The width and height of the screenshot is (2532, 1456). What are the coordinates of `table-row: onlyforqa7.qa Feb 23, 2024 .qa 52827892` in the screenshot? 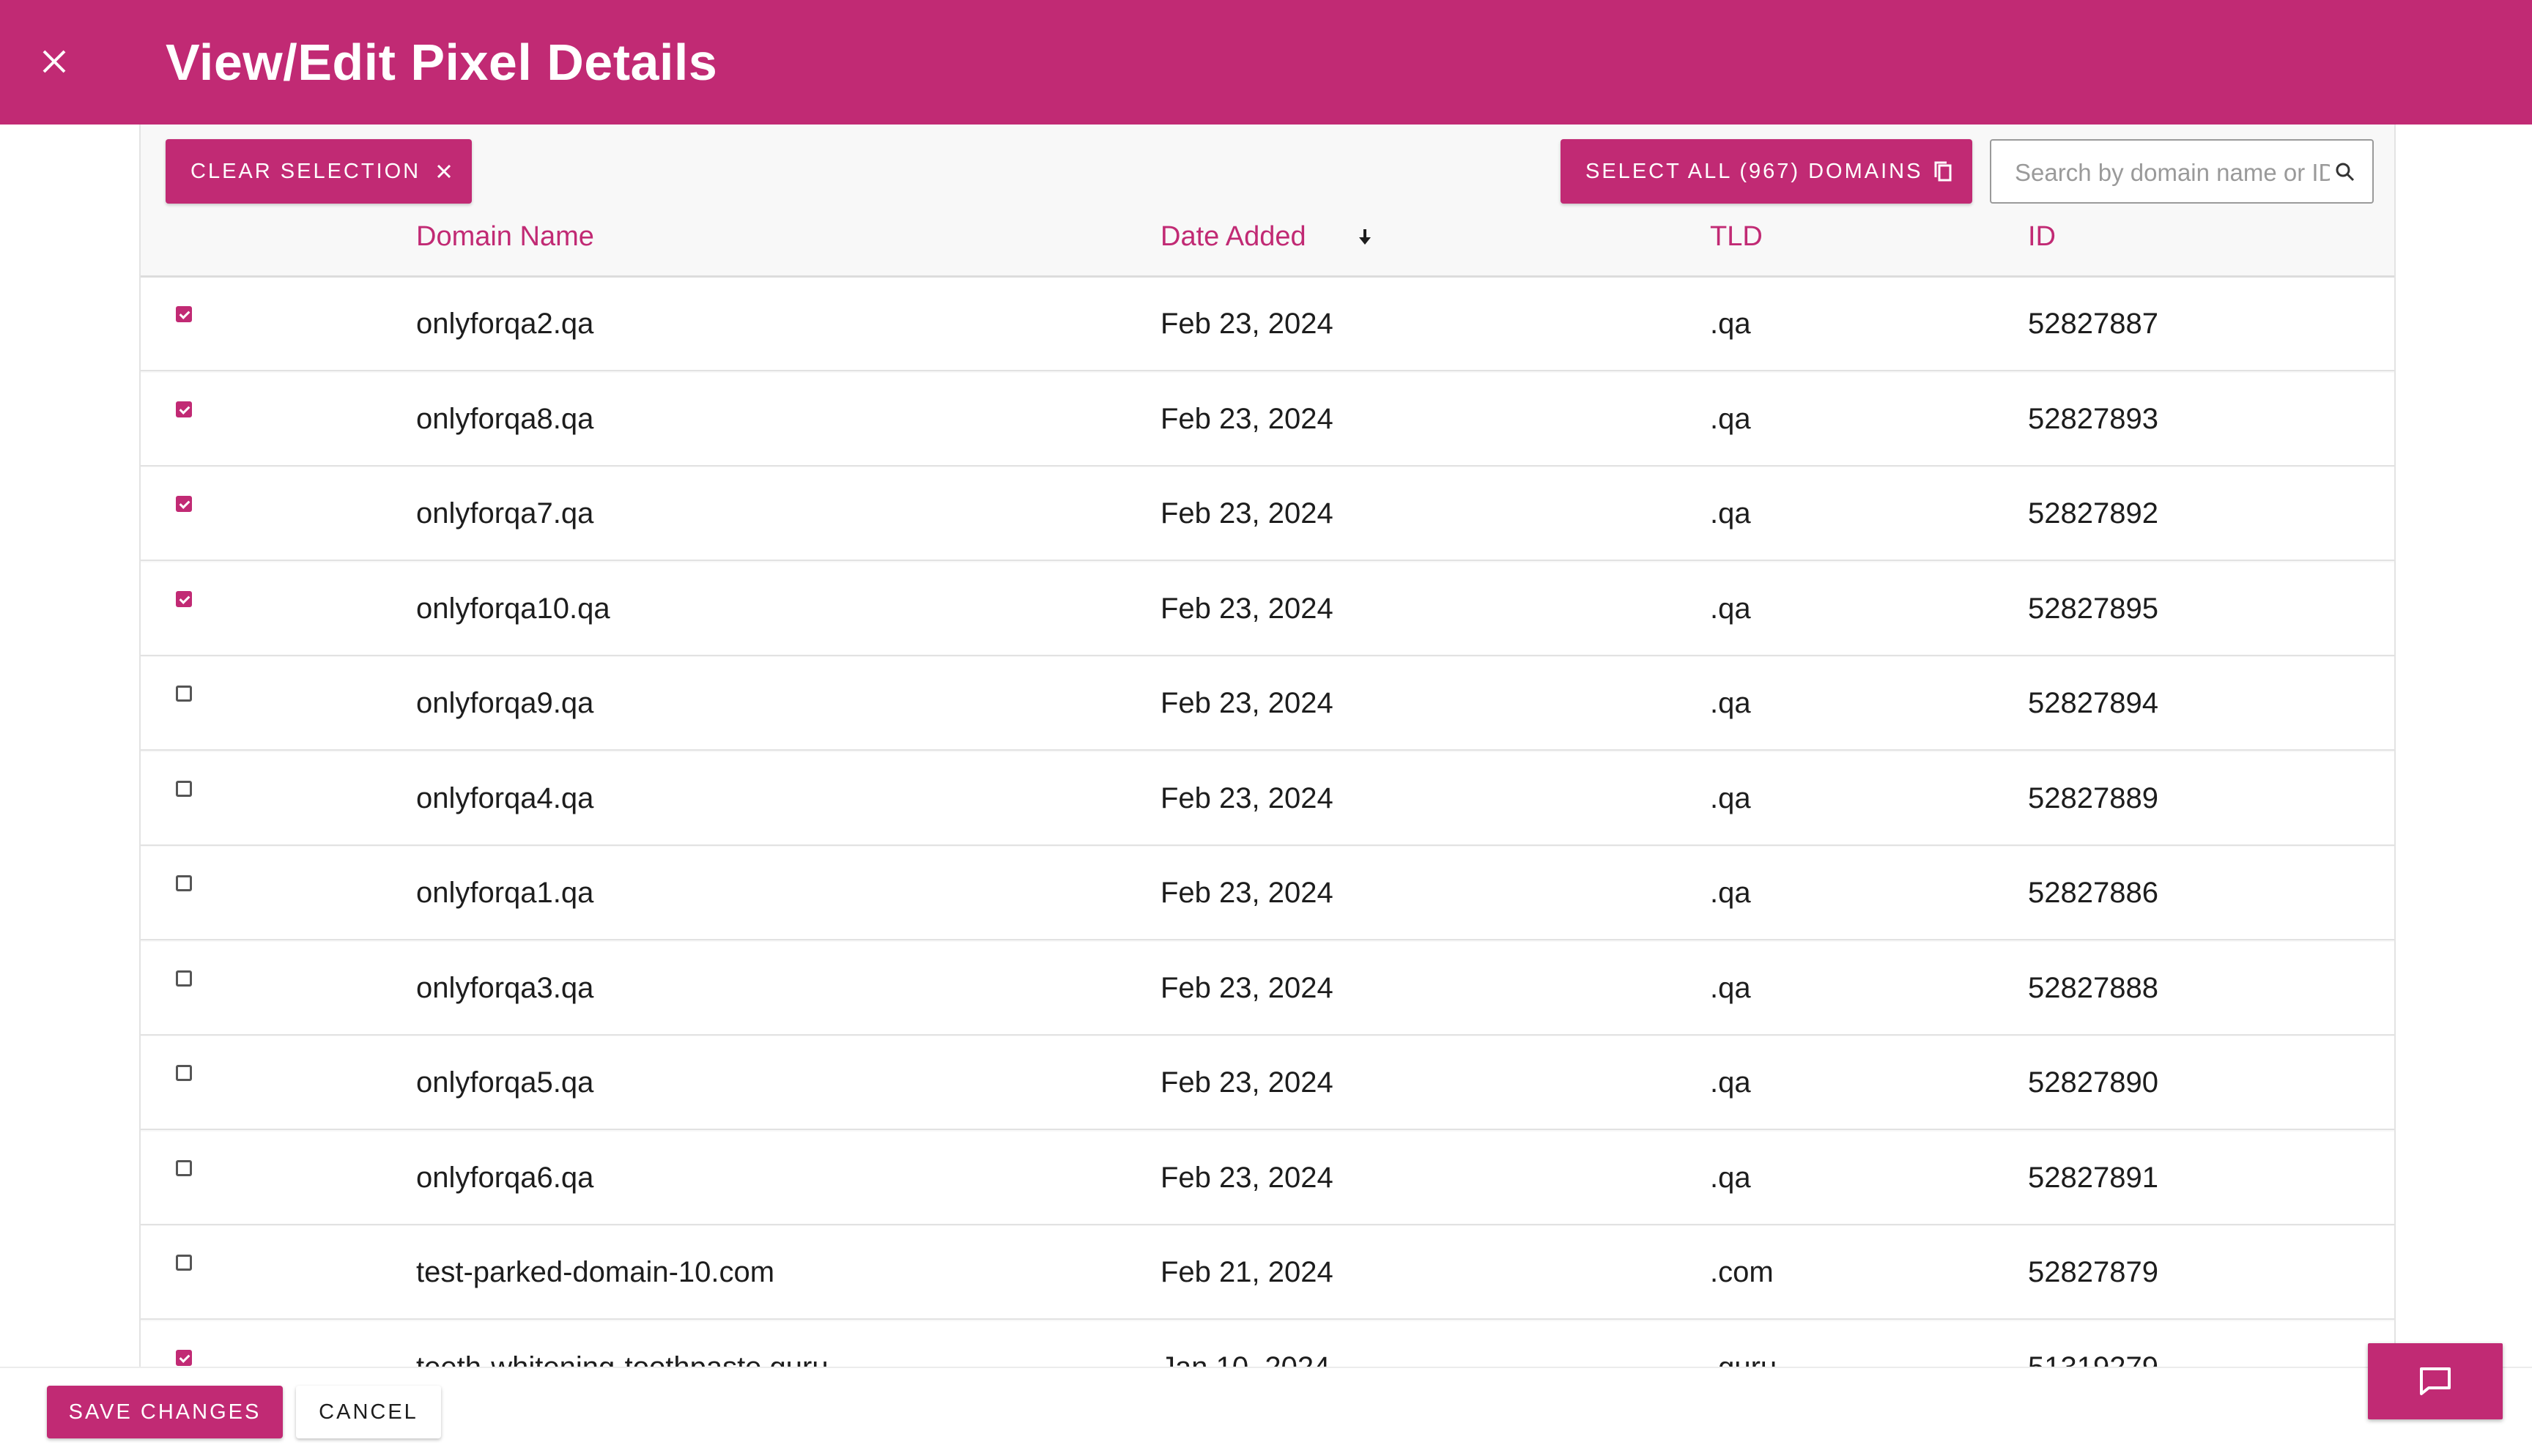 It's located at (1267, 514).